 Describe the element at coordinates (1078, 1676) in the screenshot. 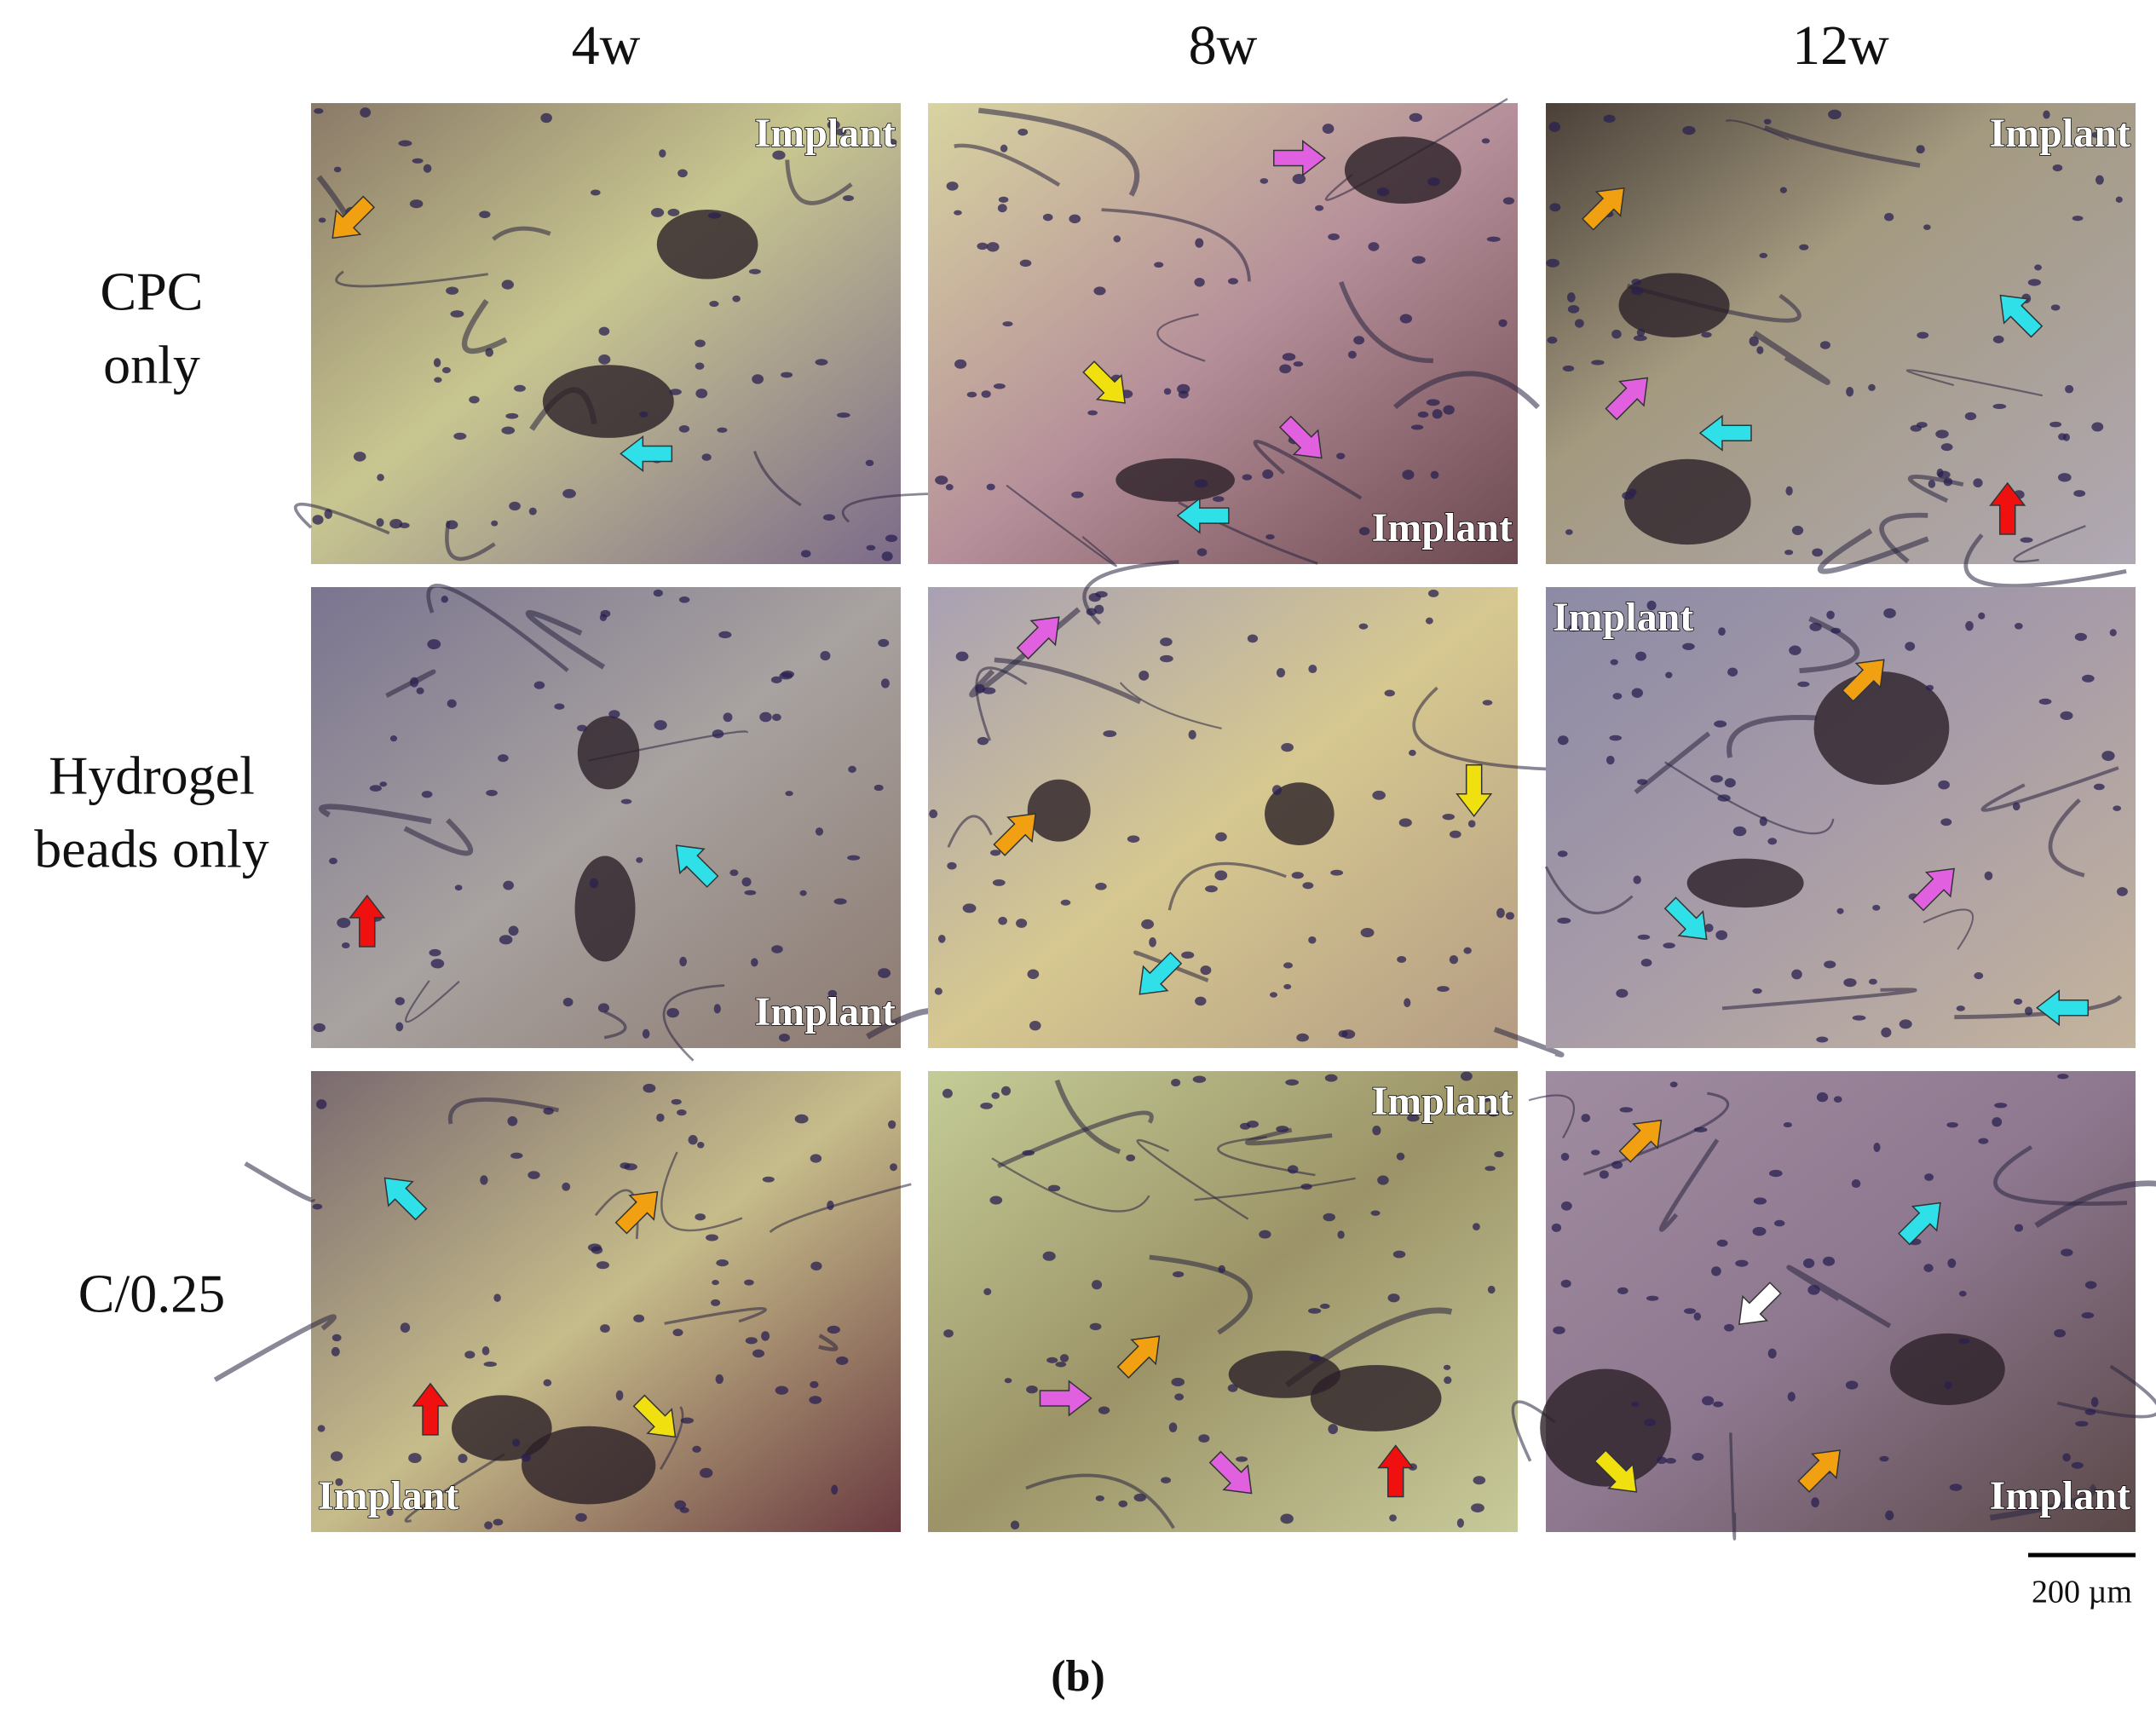

I see `caption: (b)` at that location.